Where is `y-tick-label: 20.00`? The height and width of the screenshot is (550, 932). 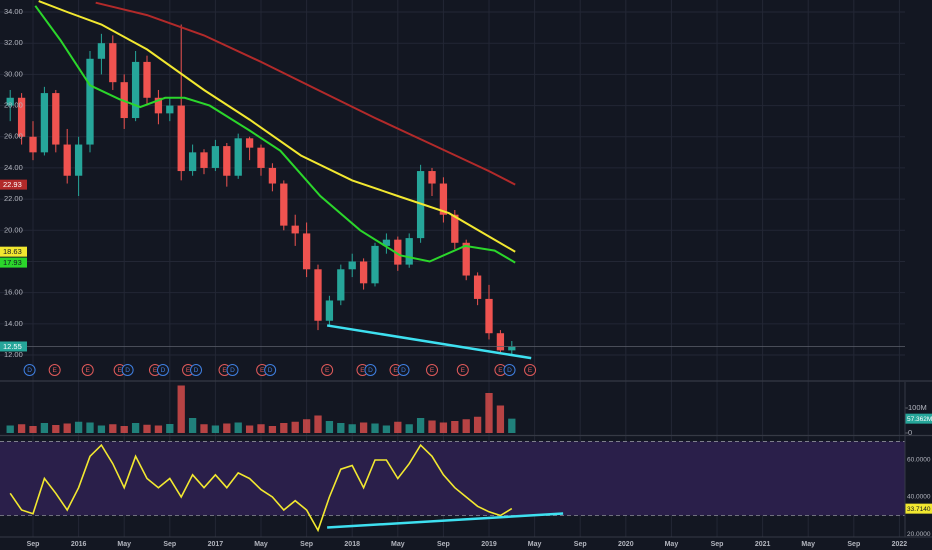 y-tick-label: 20.00 is located at coordinates (13, 229).